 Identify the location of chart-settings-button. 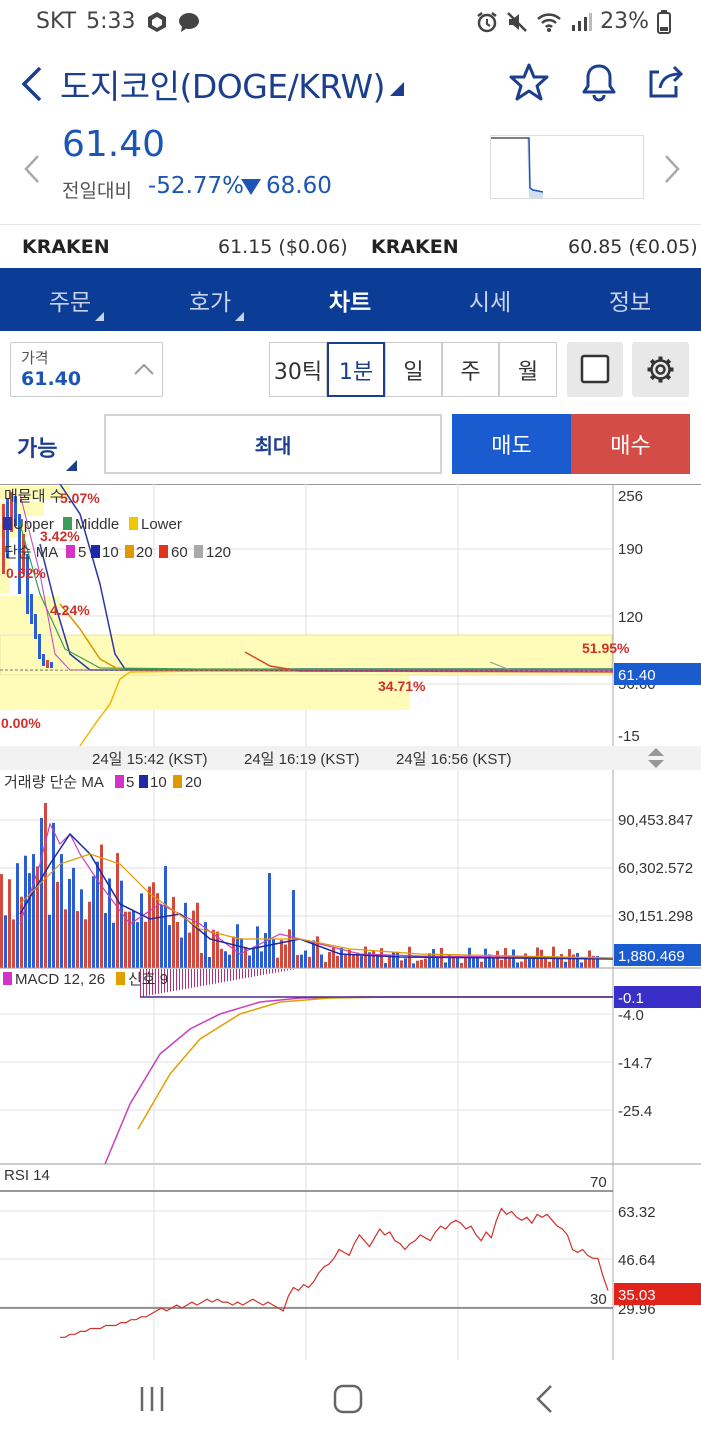
(660, 369).